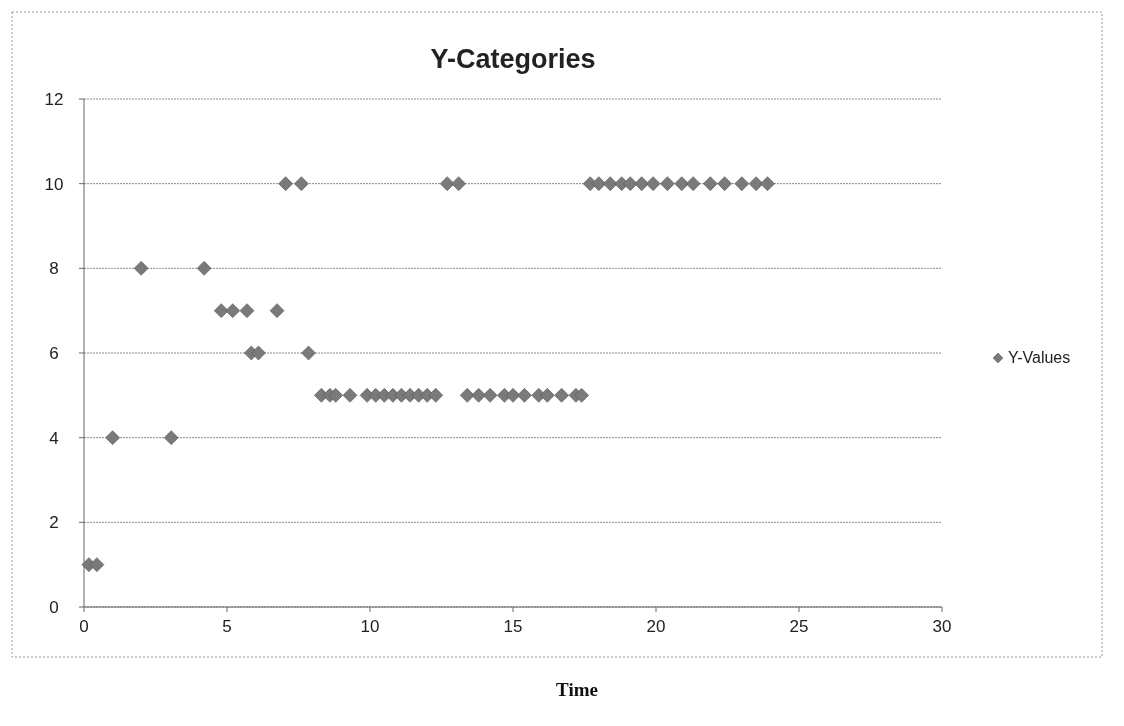 Image resolution: width=1124 pixels, height=726 pixels. Describe the element at coordinates (656, 626) in the screenshot. I see `x-tick-label: 20` at that location.